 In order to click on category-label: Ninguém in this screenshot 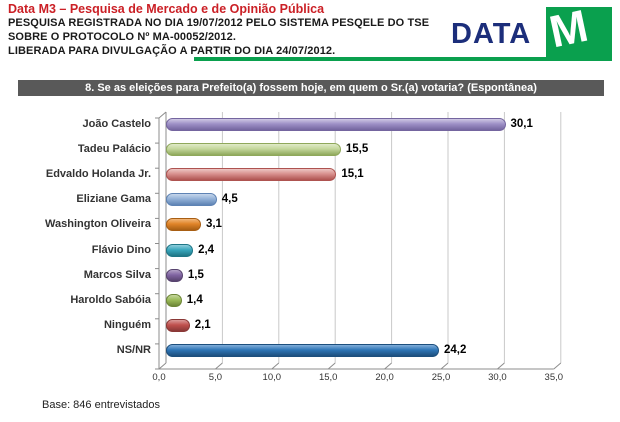, I will do `click(127, 324)`.